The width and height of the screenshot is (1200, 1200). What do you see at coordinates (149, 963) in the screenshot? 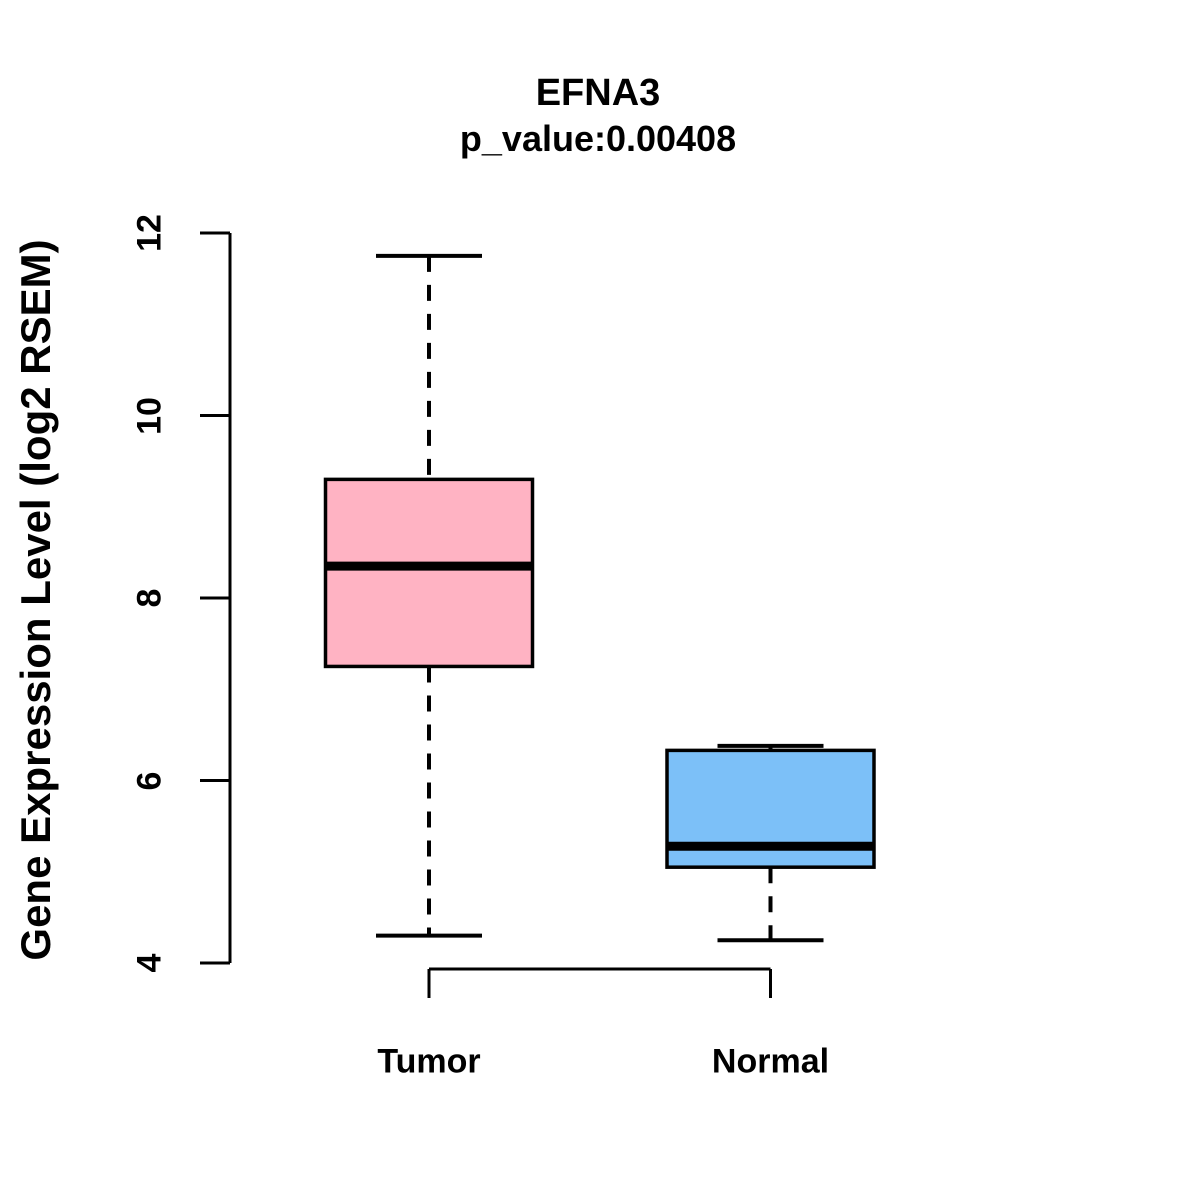
I see `y-tick-label: 4` at bounding box center [149, 963].